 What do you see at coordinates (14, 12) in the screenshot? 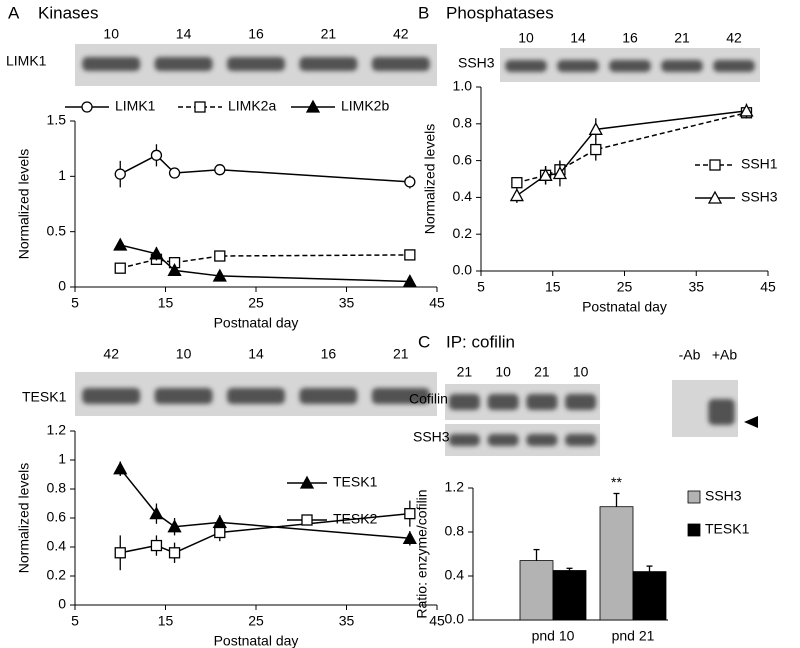
I see `panel-letter: A` at bounding box center [14, 12].